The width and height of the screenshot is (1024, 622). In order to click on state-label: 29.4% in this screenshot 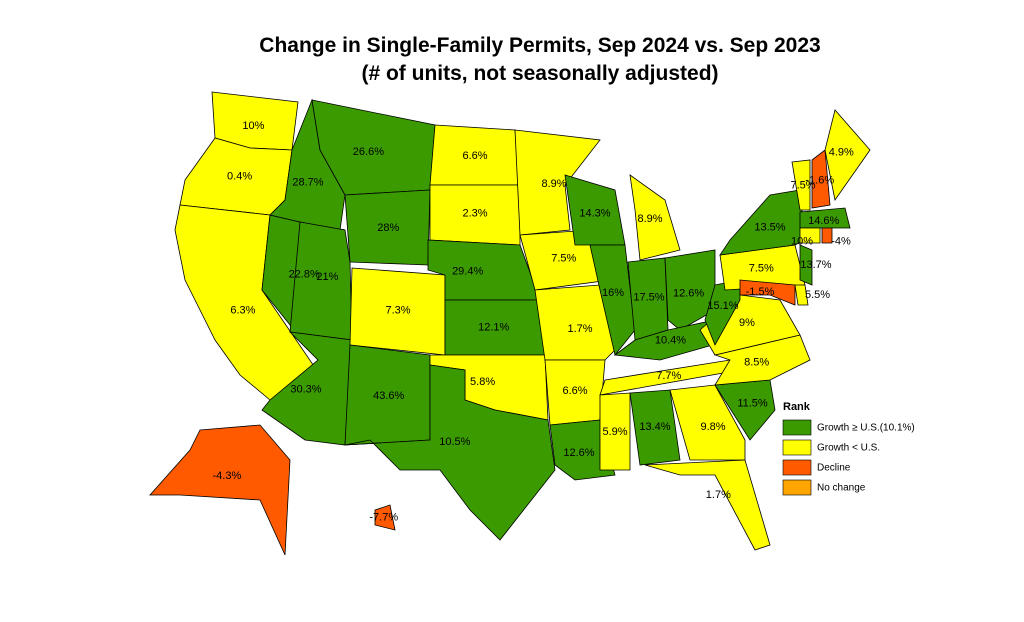, I will do `click(467, 272)`.